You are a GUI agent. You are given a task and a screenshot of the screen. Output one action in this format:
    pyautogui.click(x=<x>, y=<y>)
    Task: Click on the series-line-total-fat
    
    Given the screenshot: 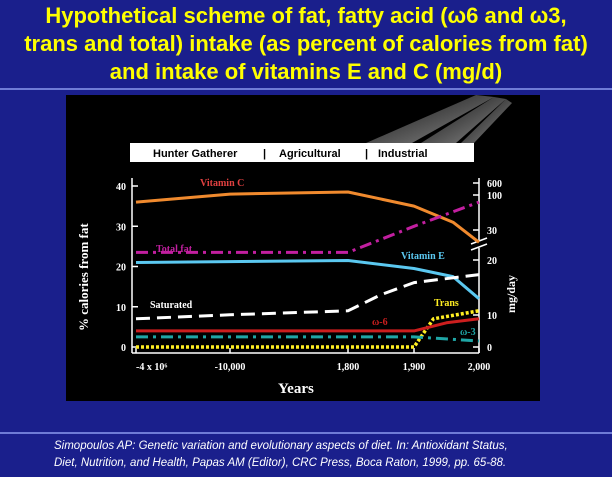 What is the action you would take?
    pyautogui.click(x=308, y=227)
    